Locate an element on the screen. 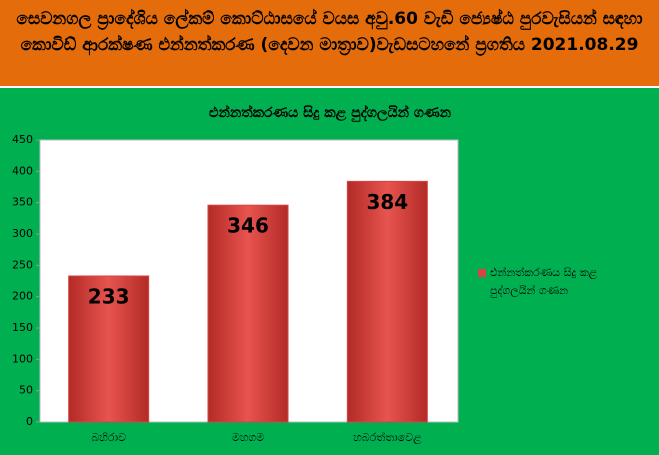 This screenshot has height=455, width=659. y-tick-label: 350 is located at coordinates (22, 202).